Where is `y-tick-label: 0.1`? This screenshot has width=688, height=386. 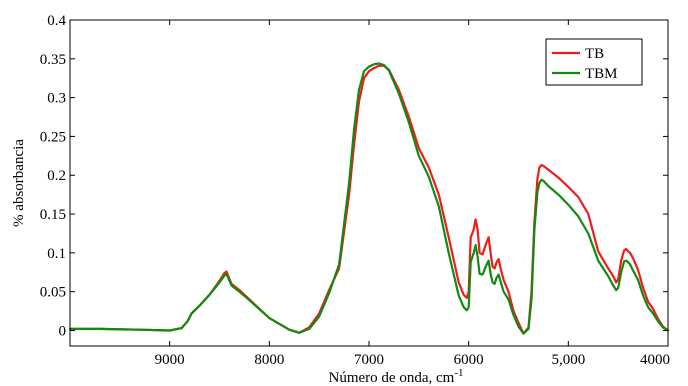
y-tick-label: 0.1 is located at coordinates (56, 254).